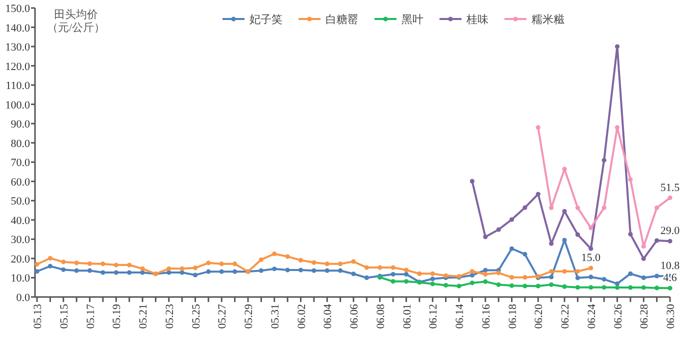  What do you see at coordinates (413, 19) in the screenshot?
I see `legend-label: 黑叶` at bounding box center [413, 19].